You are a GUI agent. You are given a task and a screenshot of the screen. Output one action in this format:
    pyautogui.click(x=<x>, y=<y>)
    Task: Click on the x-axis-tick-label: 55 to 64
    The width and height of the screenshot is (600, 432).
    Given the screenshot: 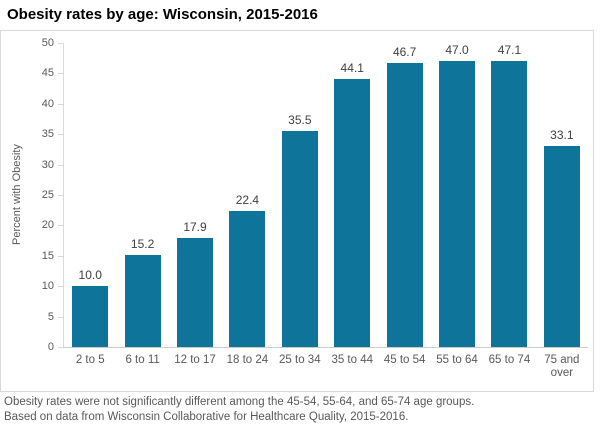 What is the action you would take?
    pyautogui.click(x=457, y=360)
    